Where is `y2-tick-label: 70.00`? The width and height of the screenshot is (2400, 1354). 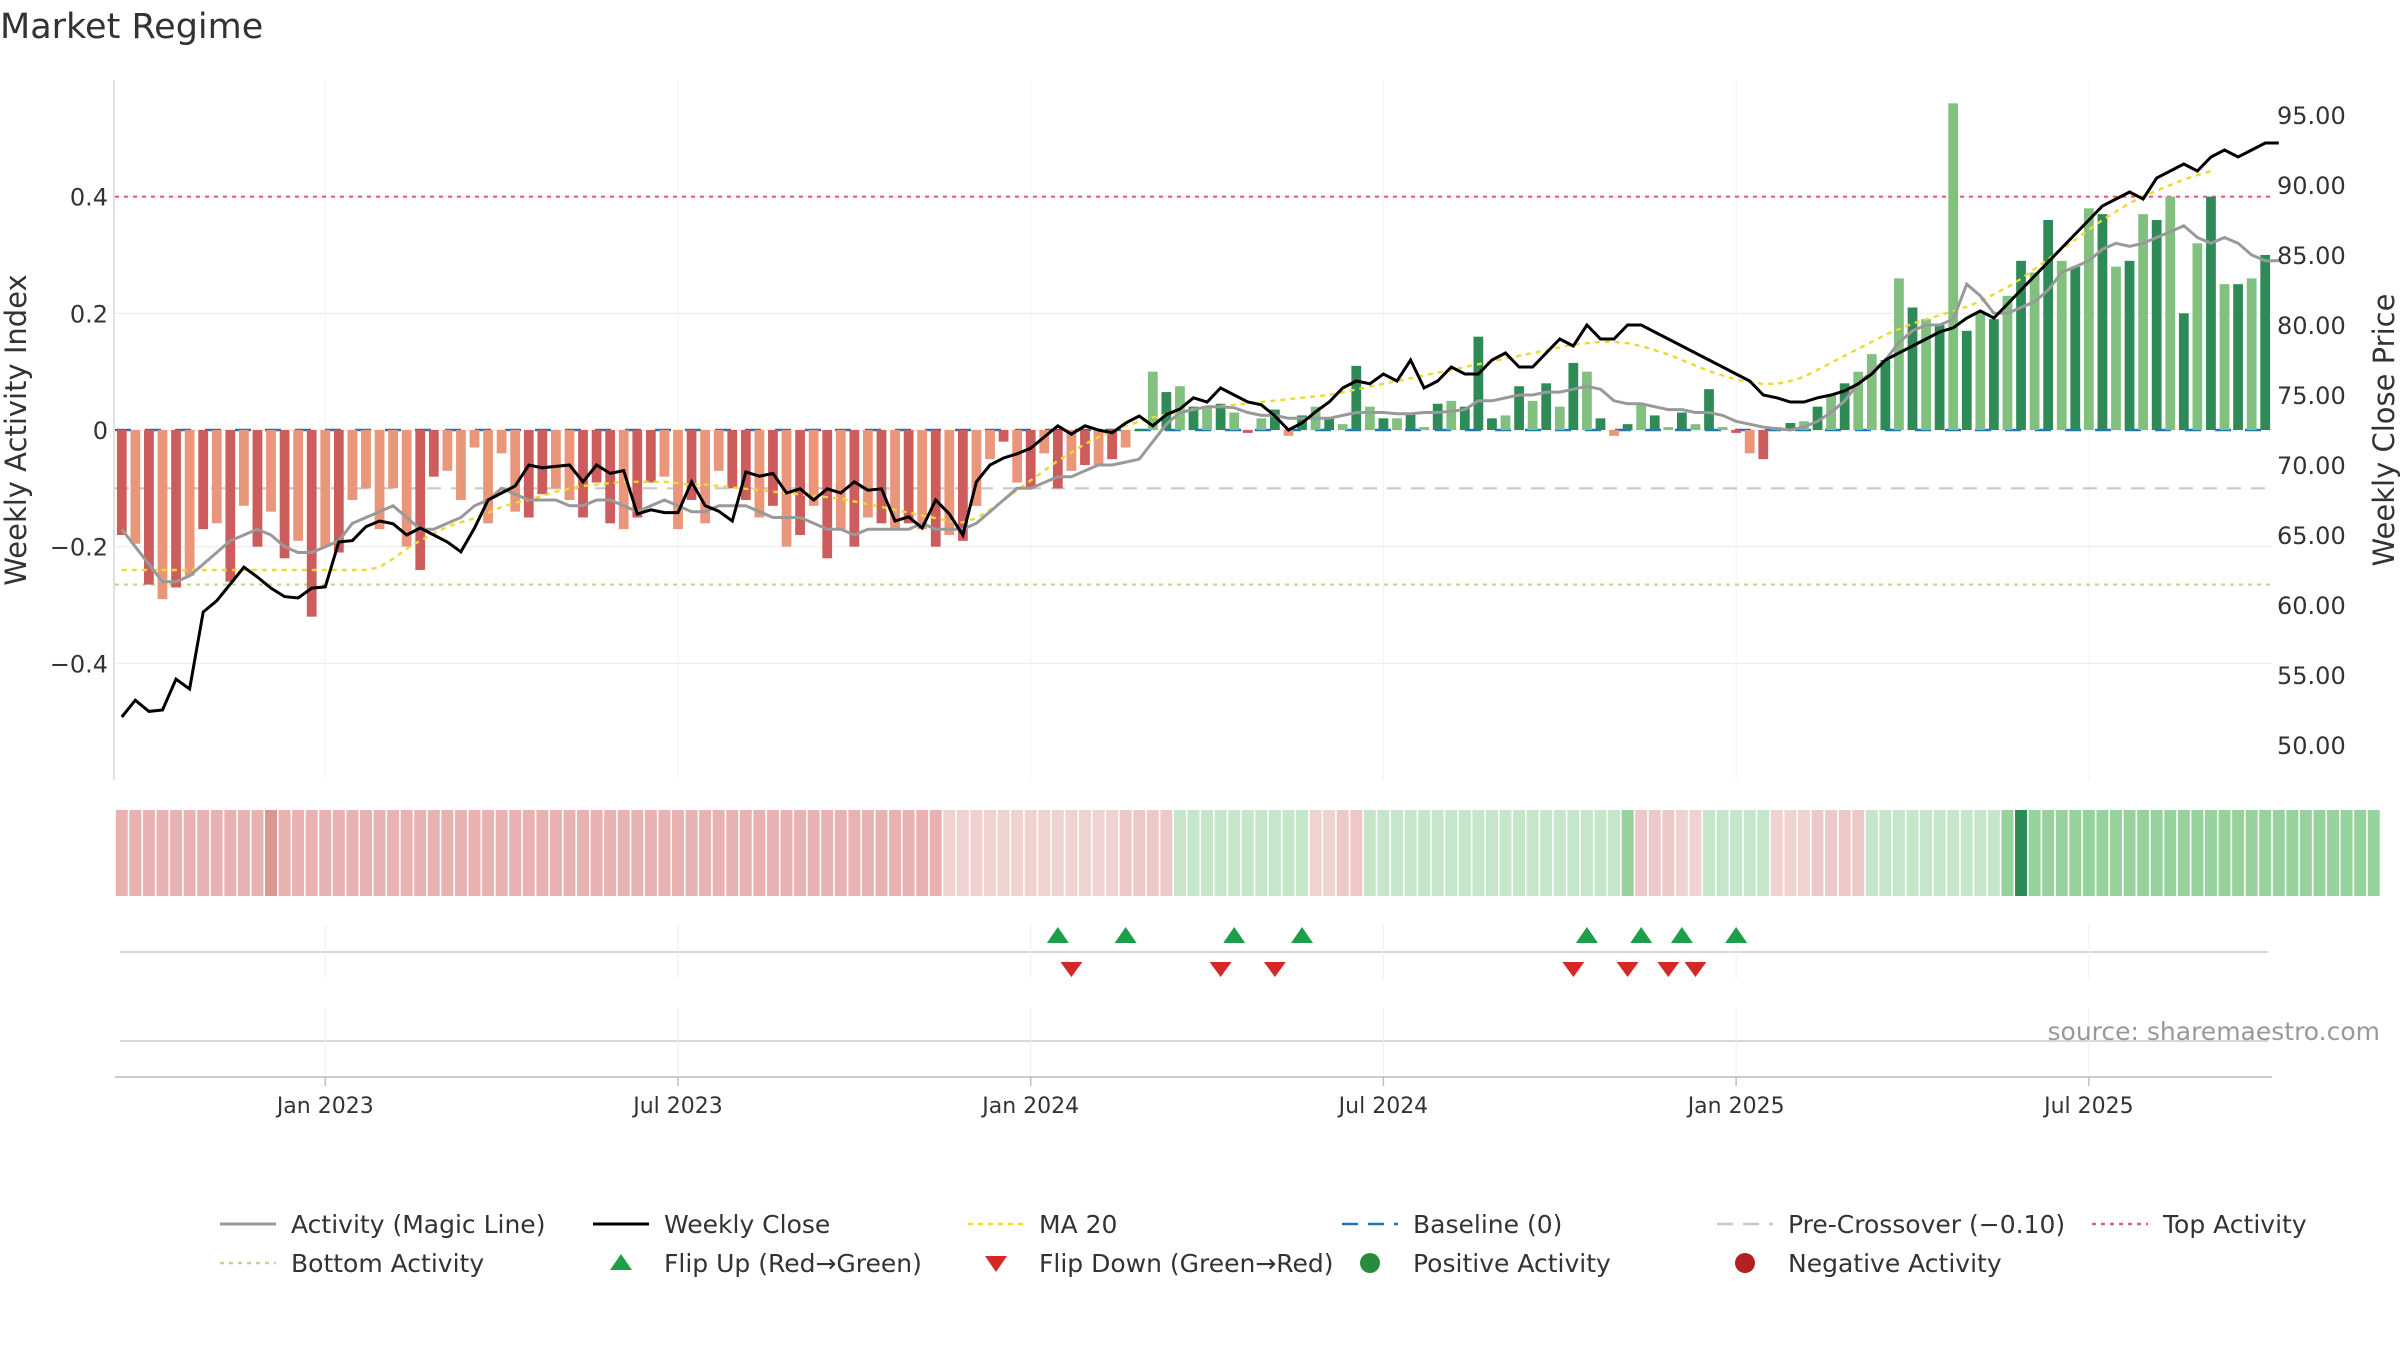
y2-tick-label: 70.00 is located at coordinates (2311, 466).